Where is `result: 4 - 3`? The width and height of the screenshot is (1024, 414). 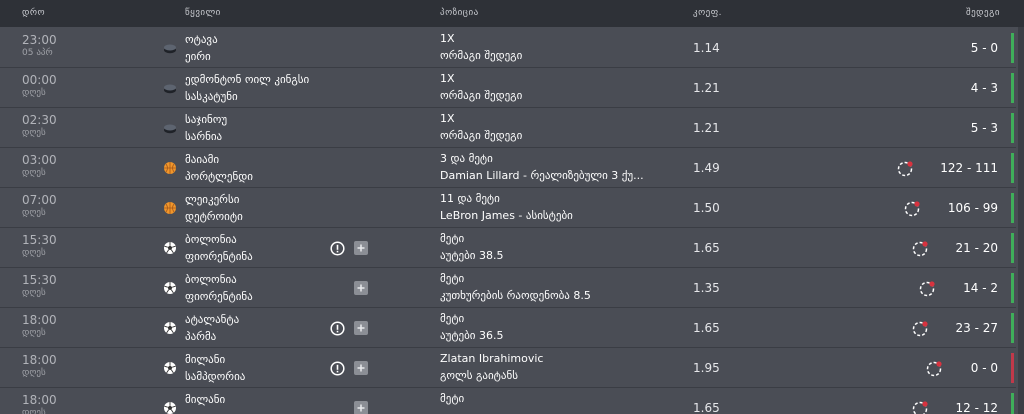 result: 4 - 3 is located at coordinates (984, 88).